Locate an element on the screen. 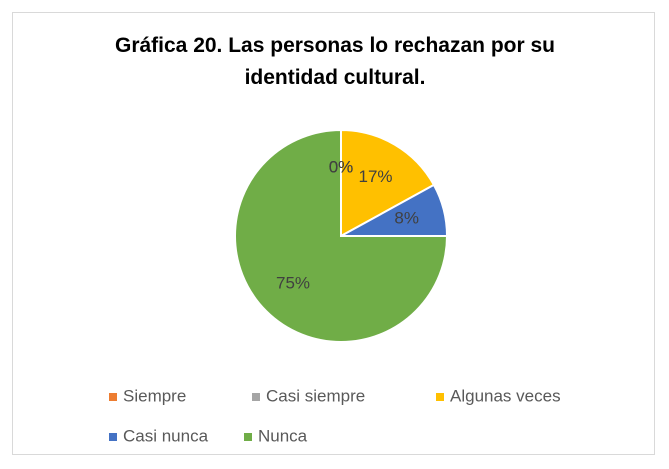 This screenshot has width=669, height=469. legend-label: Algunas veces is located at coordinates (505, 395).